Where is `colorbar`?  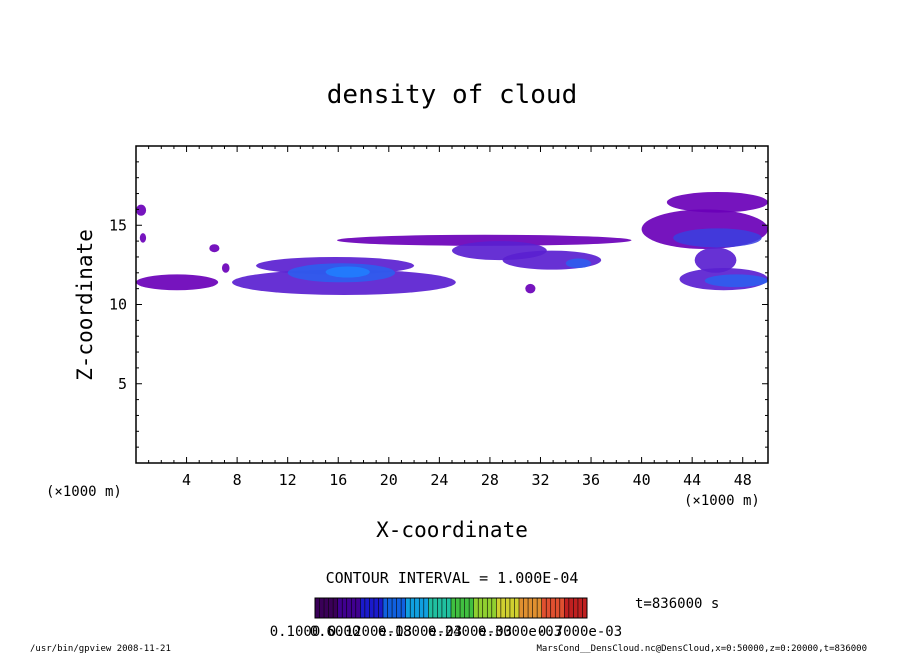 colorbar is located at coordinates (450, 608).